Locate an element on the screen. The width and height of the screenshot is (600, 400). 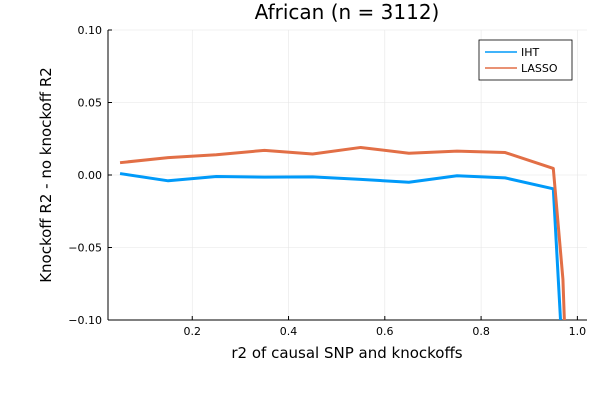
x-axis-ticks: 0.2 0.4 0.6 0.8 1.0 is located at coordinates (384, 327).